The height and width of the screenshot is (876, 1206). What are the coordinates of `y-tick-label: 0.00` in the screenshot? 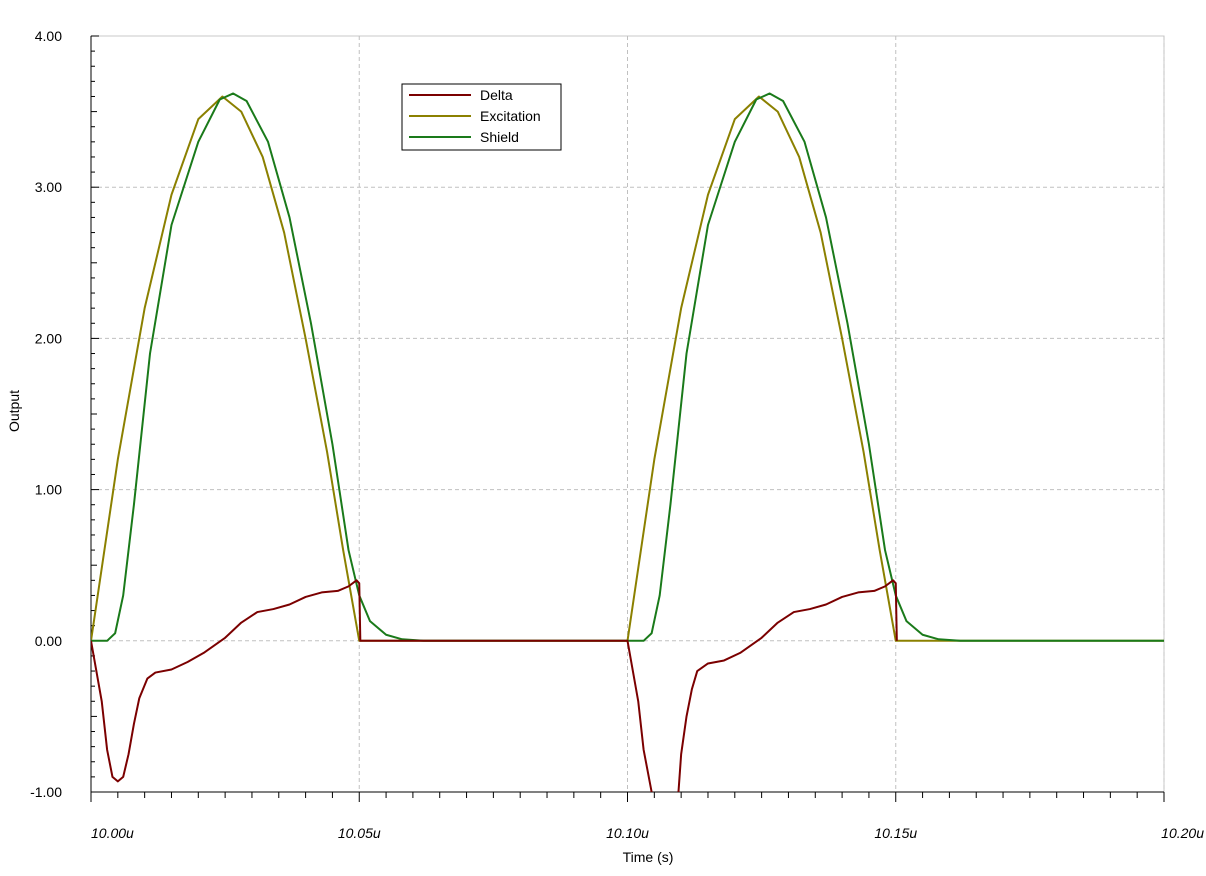 It's located at (48, 641).